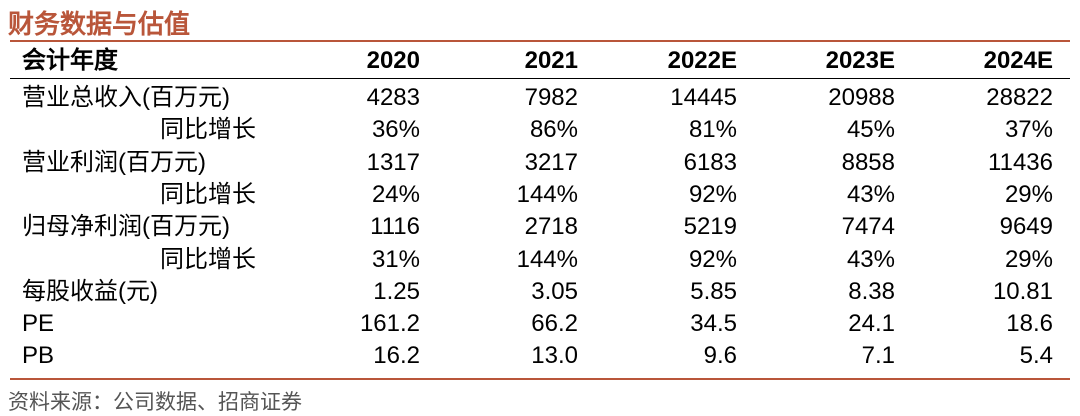 This screenshot has width=1080, height=416. Describe the element at coordinates (551, 162) in the screenshot. I see `value-cell: 3217` at that location.